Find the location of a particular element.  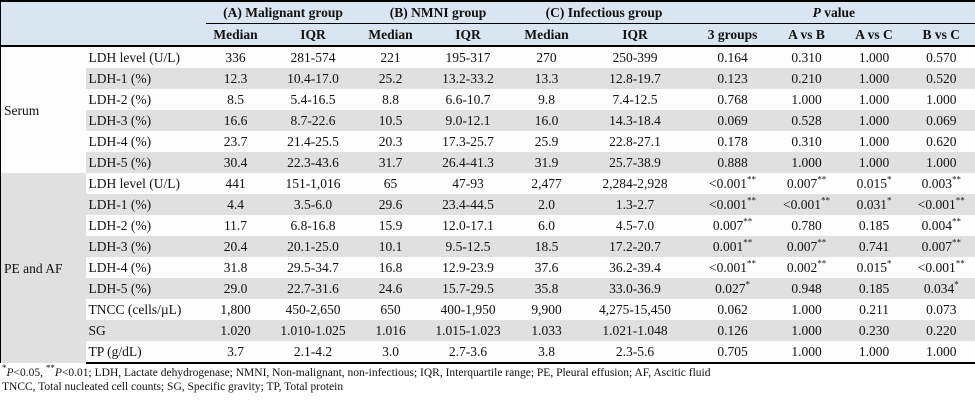

column-group-header-2: (C) Infectious group is located at coordinates (604, 12).